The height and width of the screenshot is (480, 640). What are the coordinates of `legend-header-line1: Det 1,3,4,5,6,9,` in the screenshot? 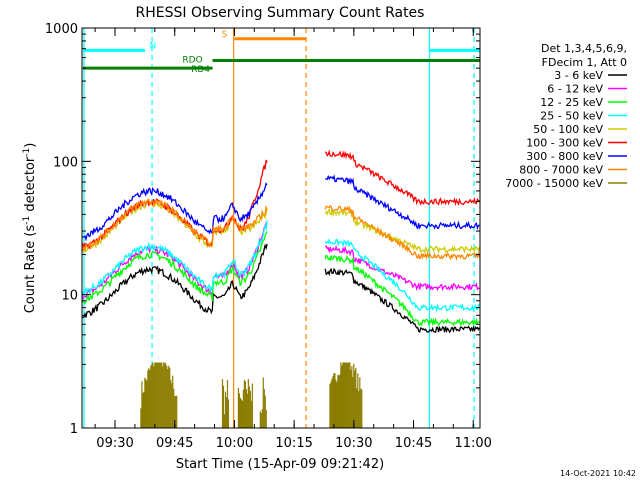 It's located at (584, 48).